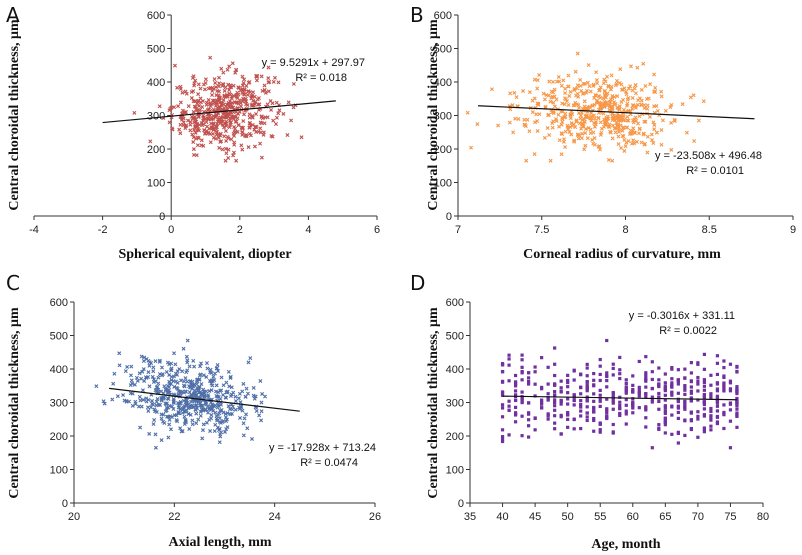  I want to click on y-tick-label: 600, so click(455, 303).